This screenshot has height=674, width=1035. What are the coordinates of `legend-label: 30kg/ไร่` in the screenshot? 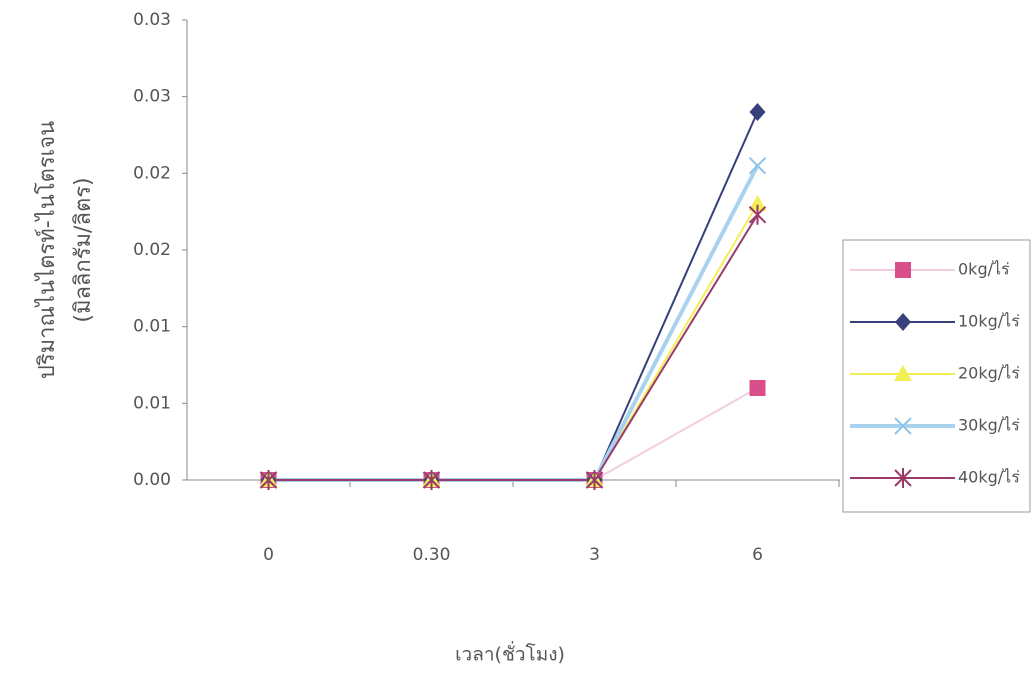 It's located at (989, 425).